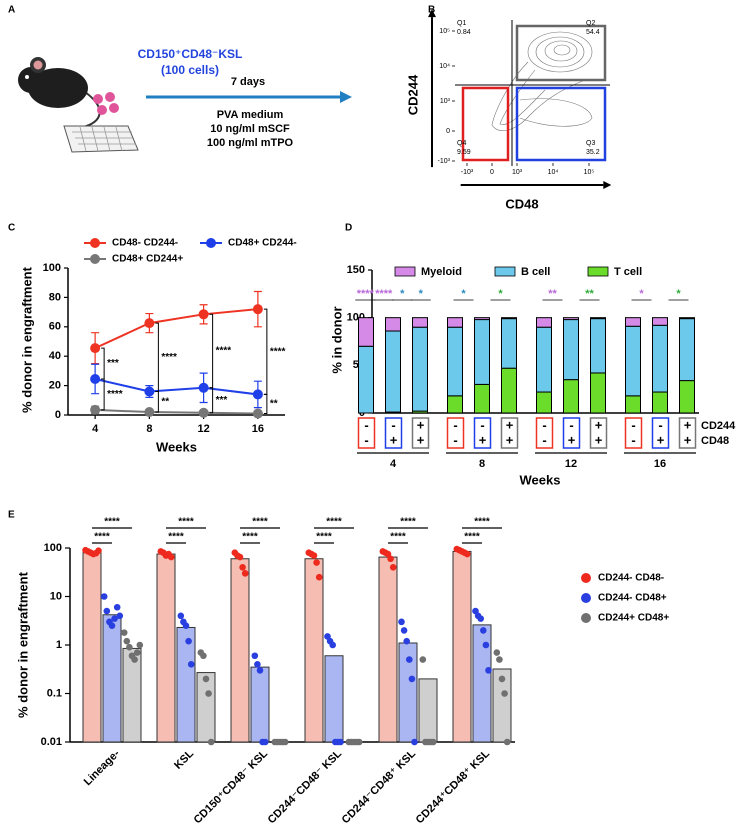 The width and height of the screenshot is (750, 829). I want to click on significance-label: ***, so click(113, 363).